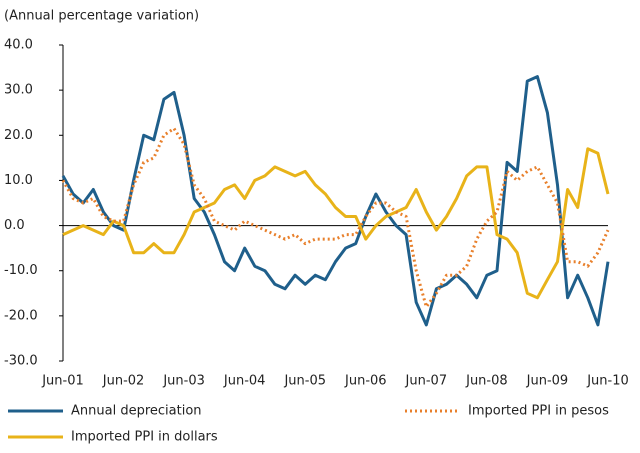 Image resolution: width=640 pixels, height=453 pixels. What do you see at coordinates (244, 381) in the screenshot?
I see `x-tick-label: Jun-04` at bounding box center [244, 381].